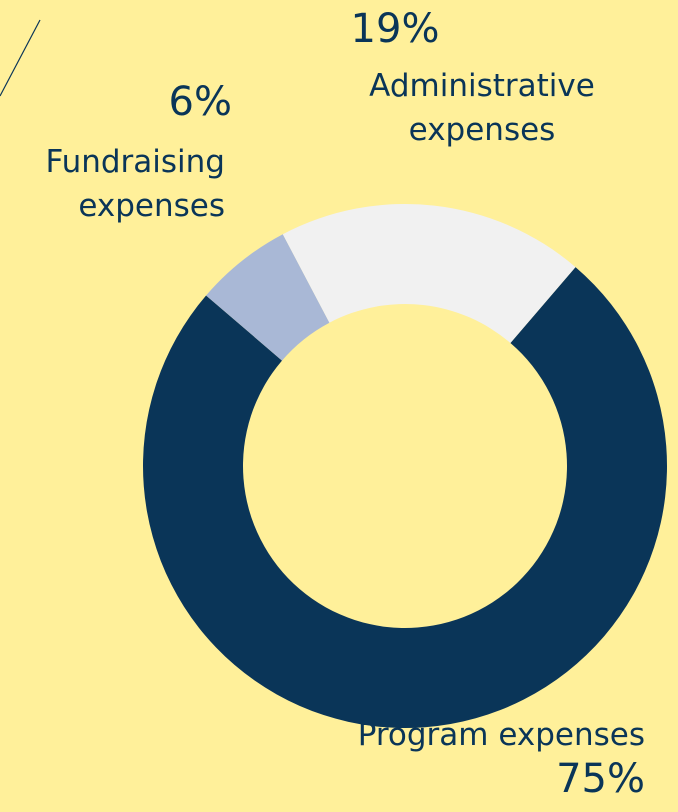 The image size is (678, 812). Describe the element at coordinates (482, 108) in the screenshot. I see `segment-label: Administrative expenses` at that location.